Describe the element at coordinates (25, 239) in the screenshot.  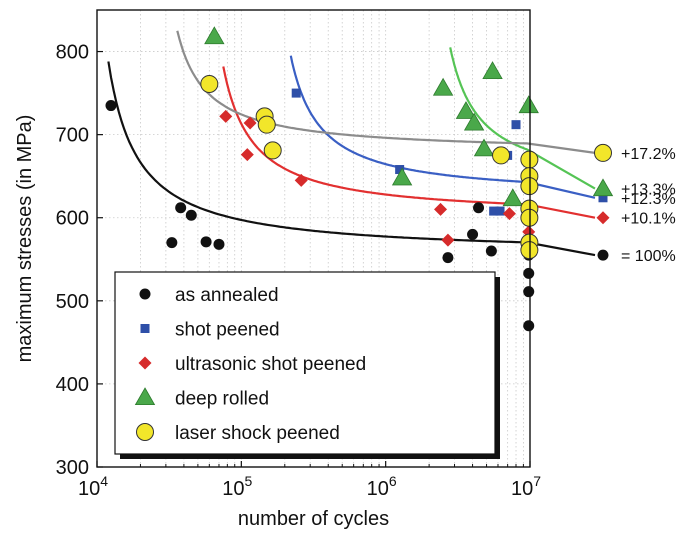
I see `y-axis-label: maximum stresses (in MPa)` at that location.